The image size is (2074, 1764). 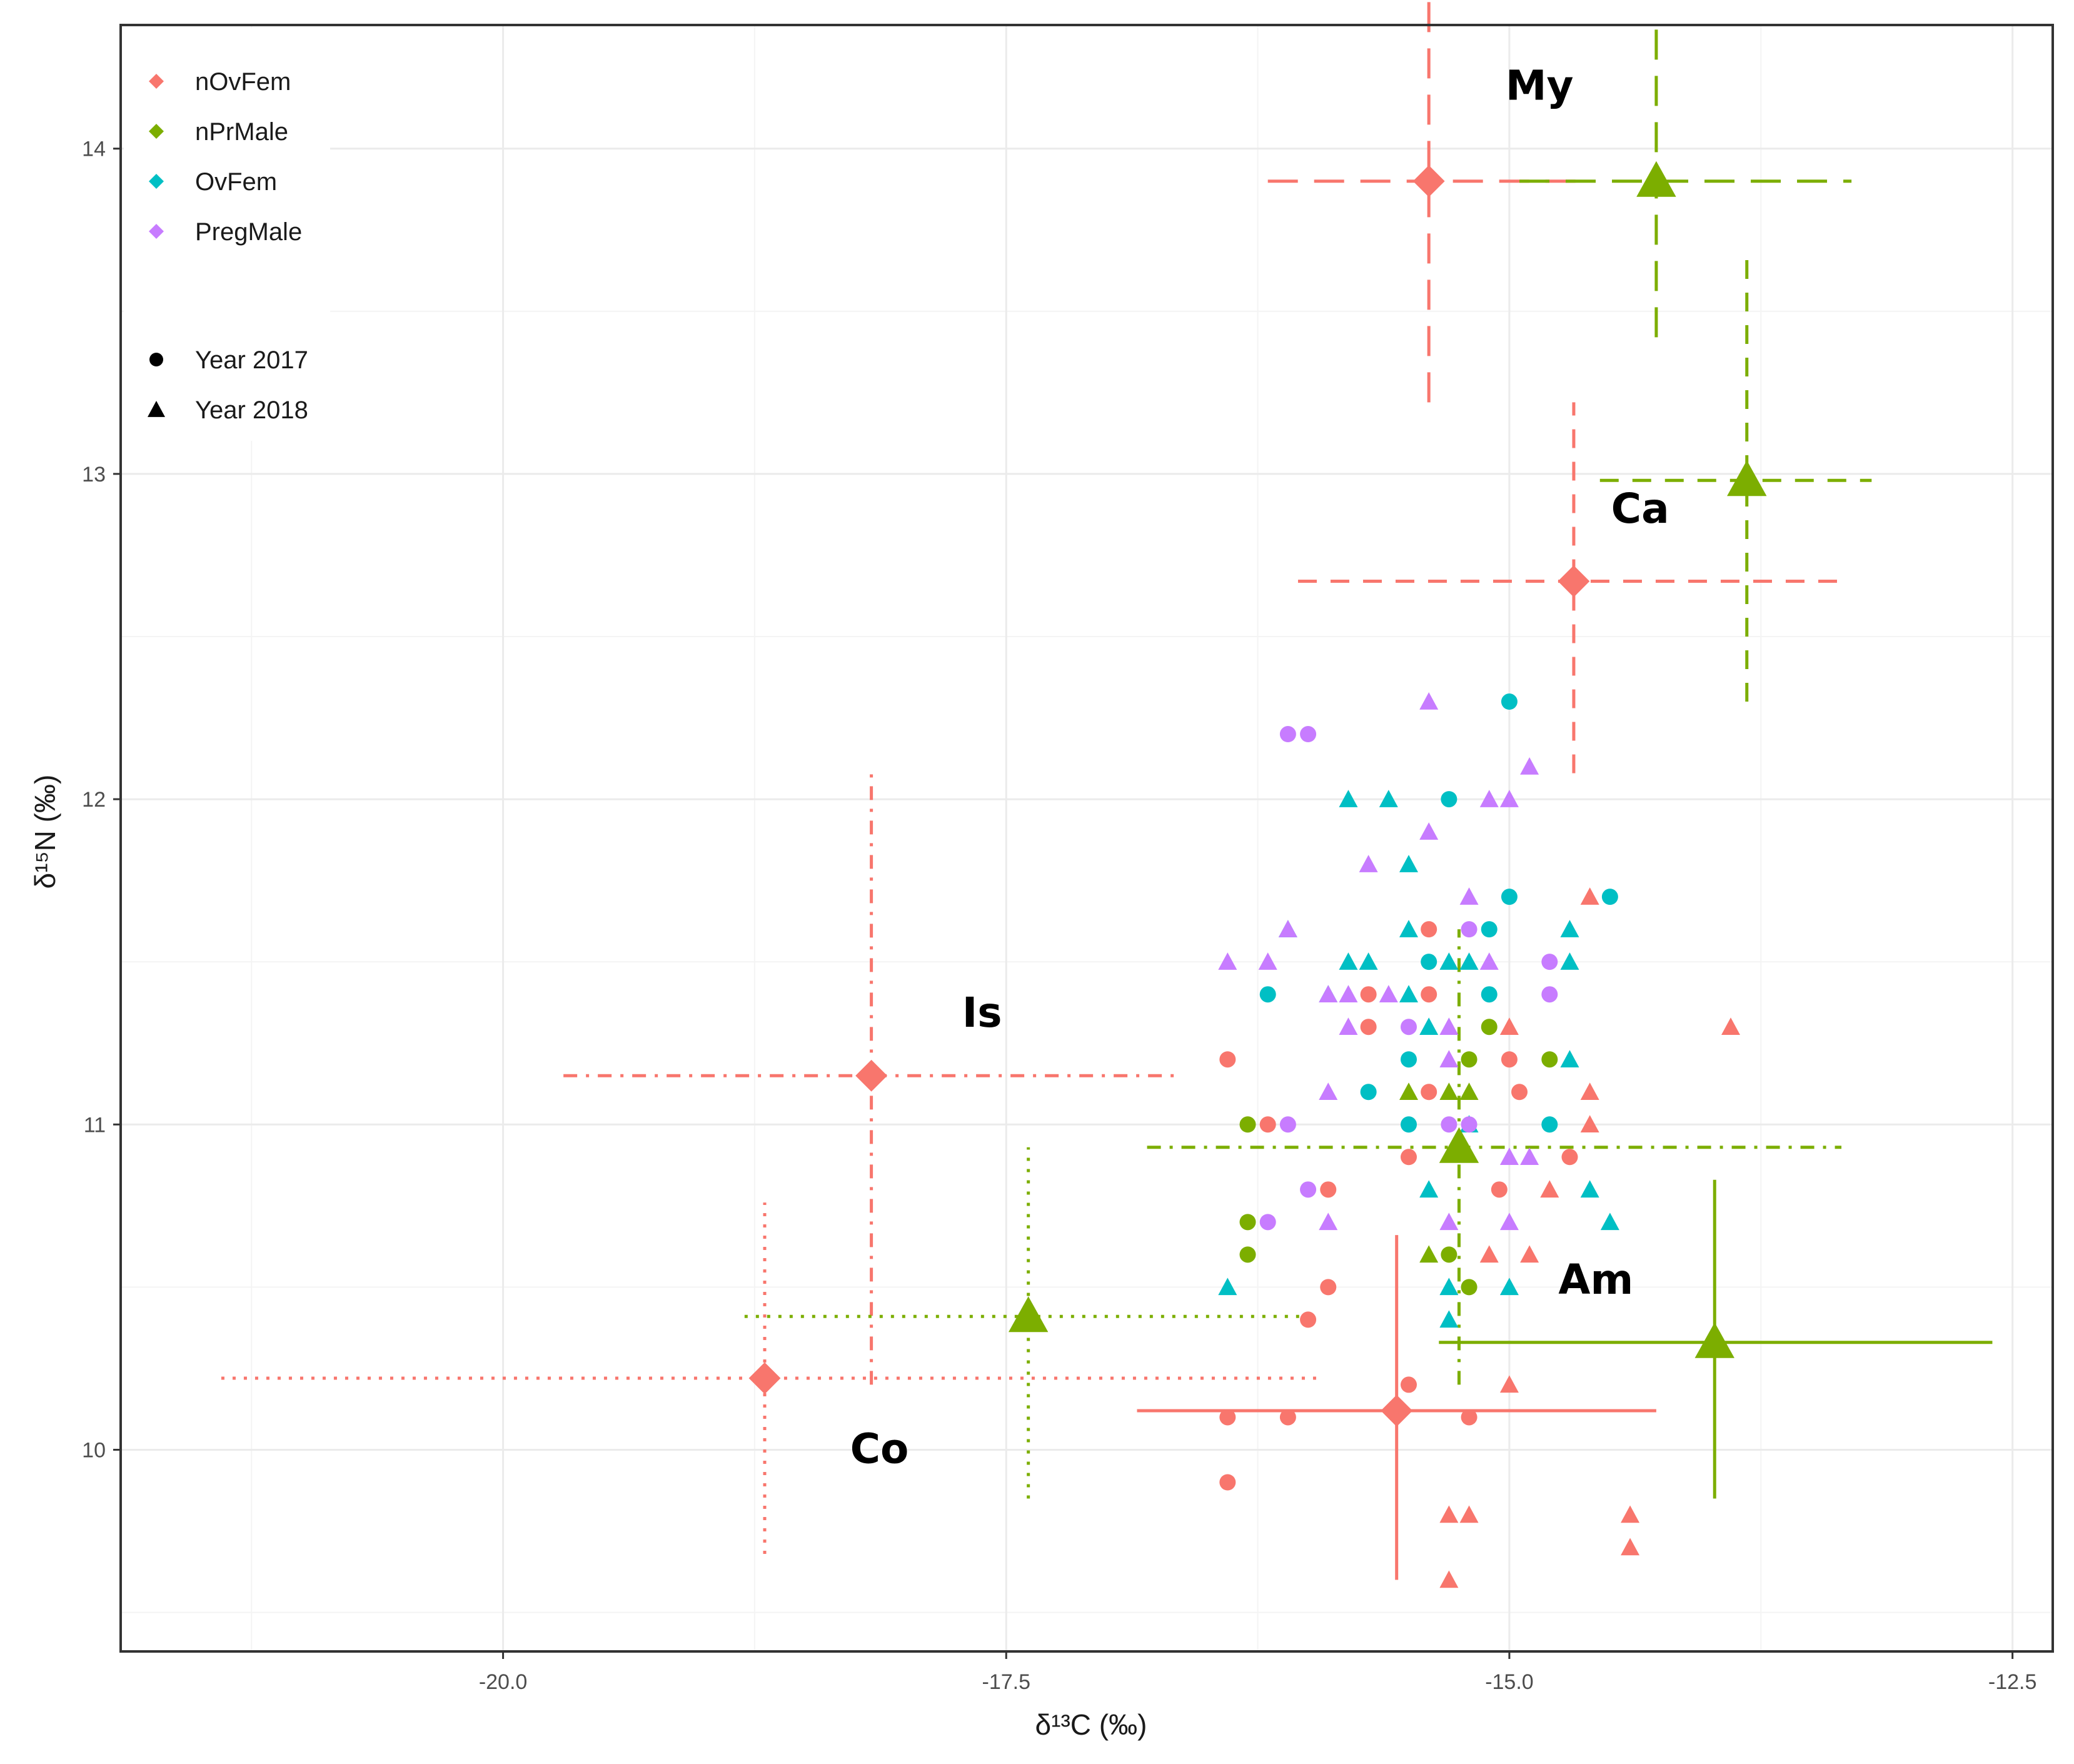 What do you see at coordinates (156, 182) in the screenshot?
I see `legend-key-ovfem` at bounding box center [156, 182].